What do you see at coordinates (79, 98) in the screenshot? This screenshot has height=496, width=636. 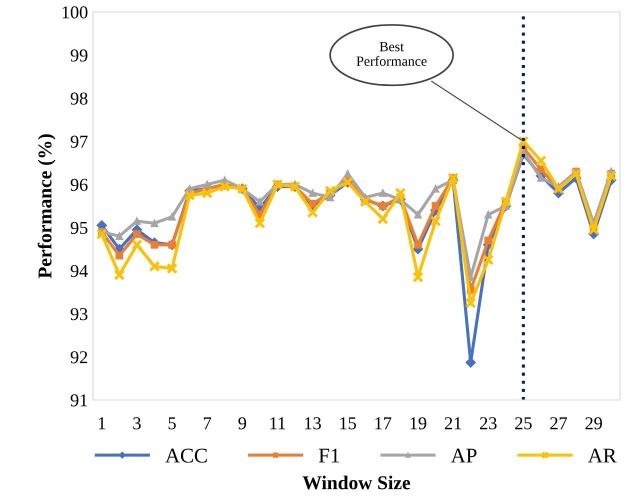 I see `y-tick-label: 98` at bounding box center [79, 98].